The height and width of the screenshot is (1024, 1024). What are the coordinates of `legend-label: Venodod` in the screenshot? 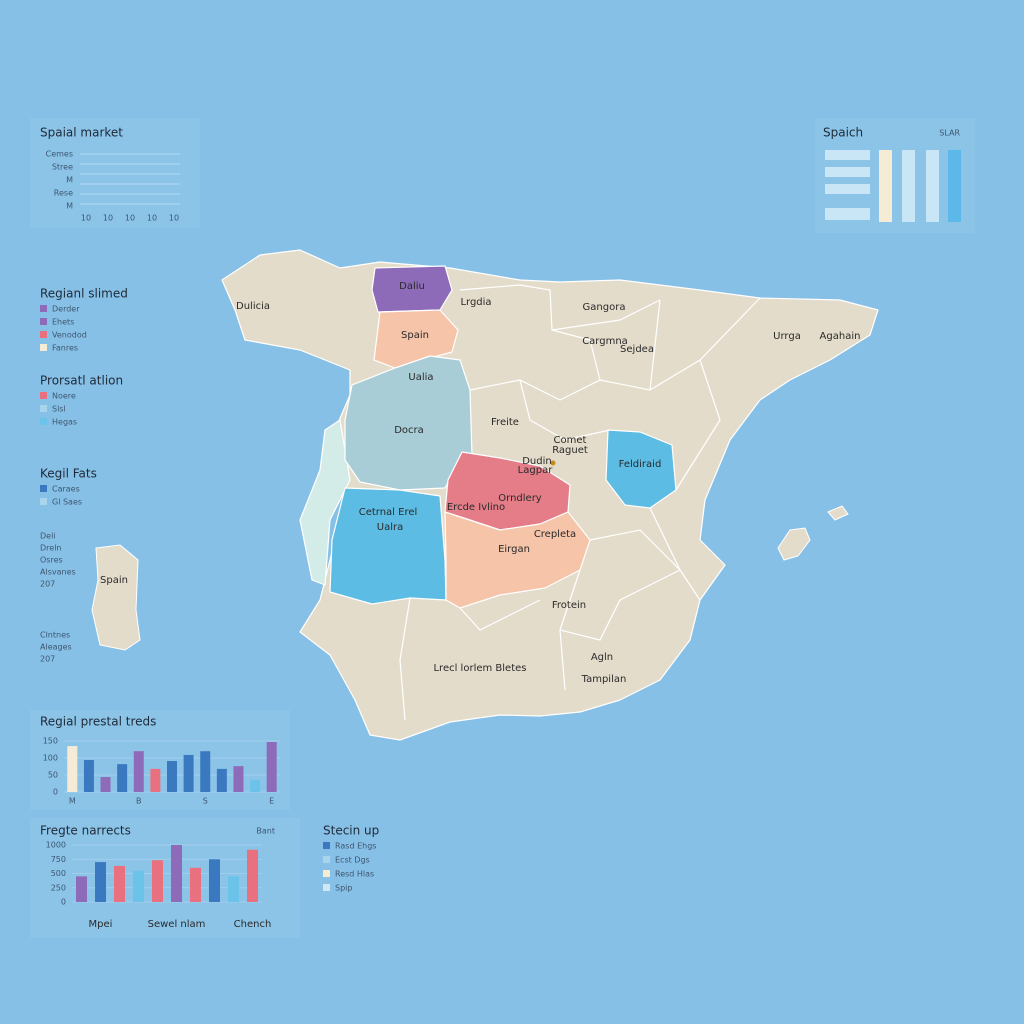 It's located at (69, 335).